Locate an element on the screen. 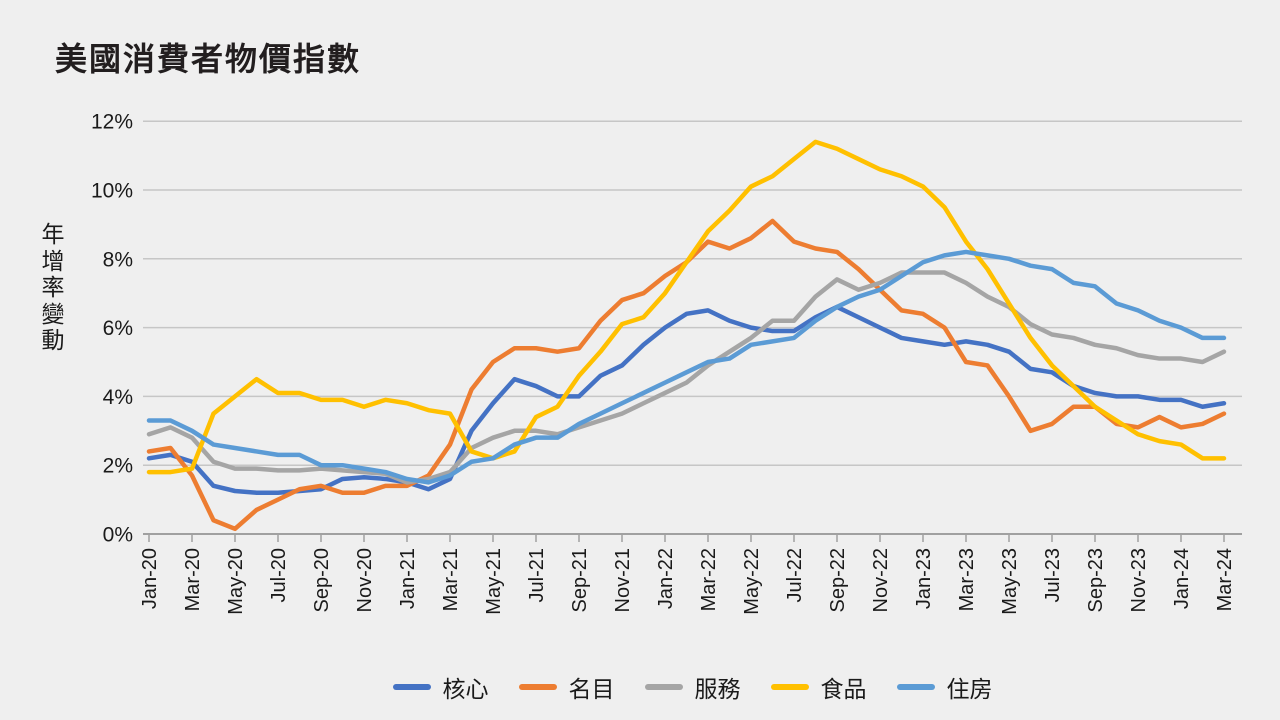 This screenshot has width=1280, height=720. page-title: 美國消費者物價指數 is located at coordinates (208, 59).